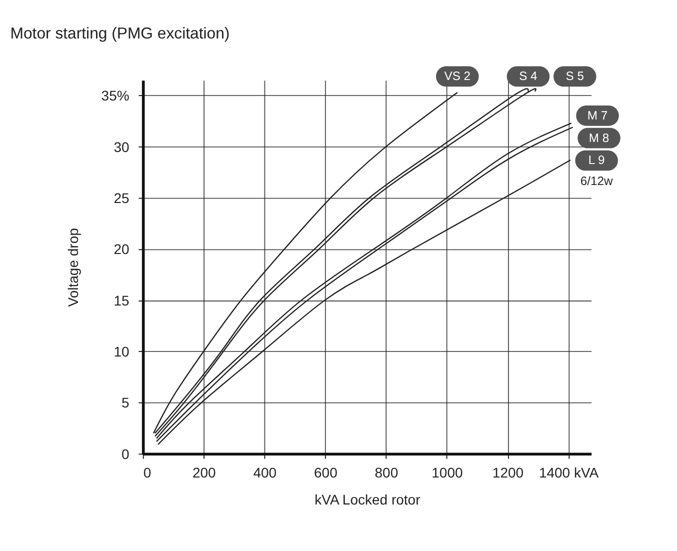 Image resolution: width=677 pixels, height=551 pixels. Describe the element at coordinates (597, 160) in the screenshot. I see `series-label: L 9` at that location.